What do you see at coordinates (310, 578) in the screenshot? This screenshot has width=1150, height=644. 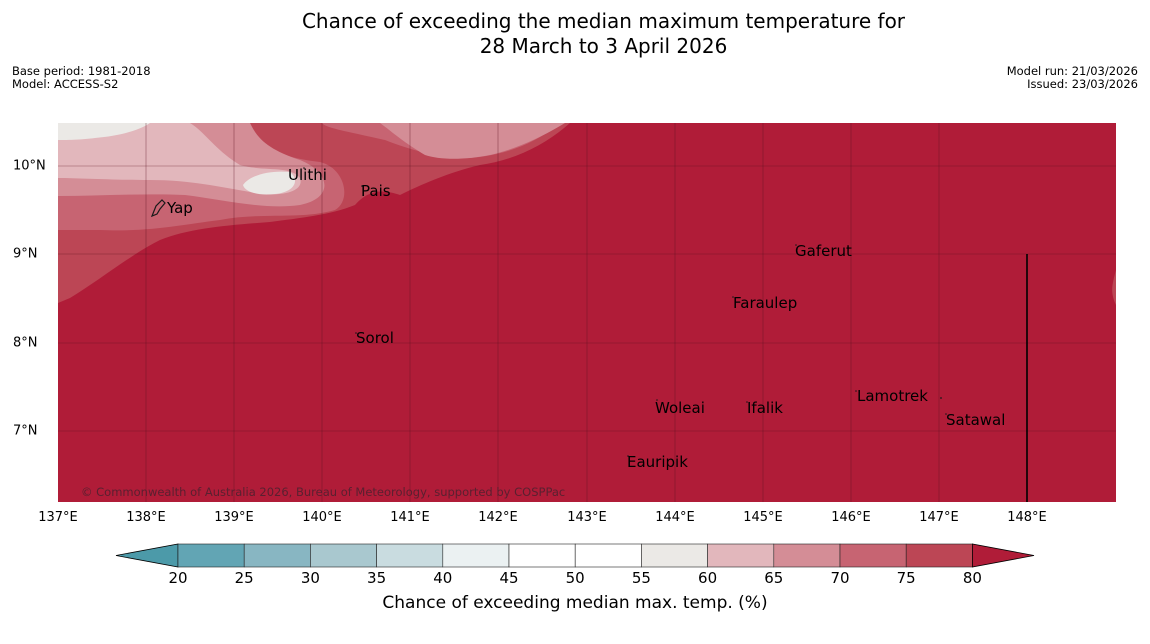 I see `colorbar-tick-label: 30` at bounding box center [310, 578].